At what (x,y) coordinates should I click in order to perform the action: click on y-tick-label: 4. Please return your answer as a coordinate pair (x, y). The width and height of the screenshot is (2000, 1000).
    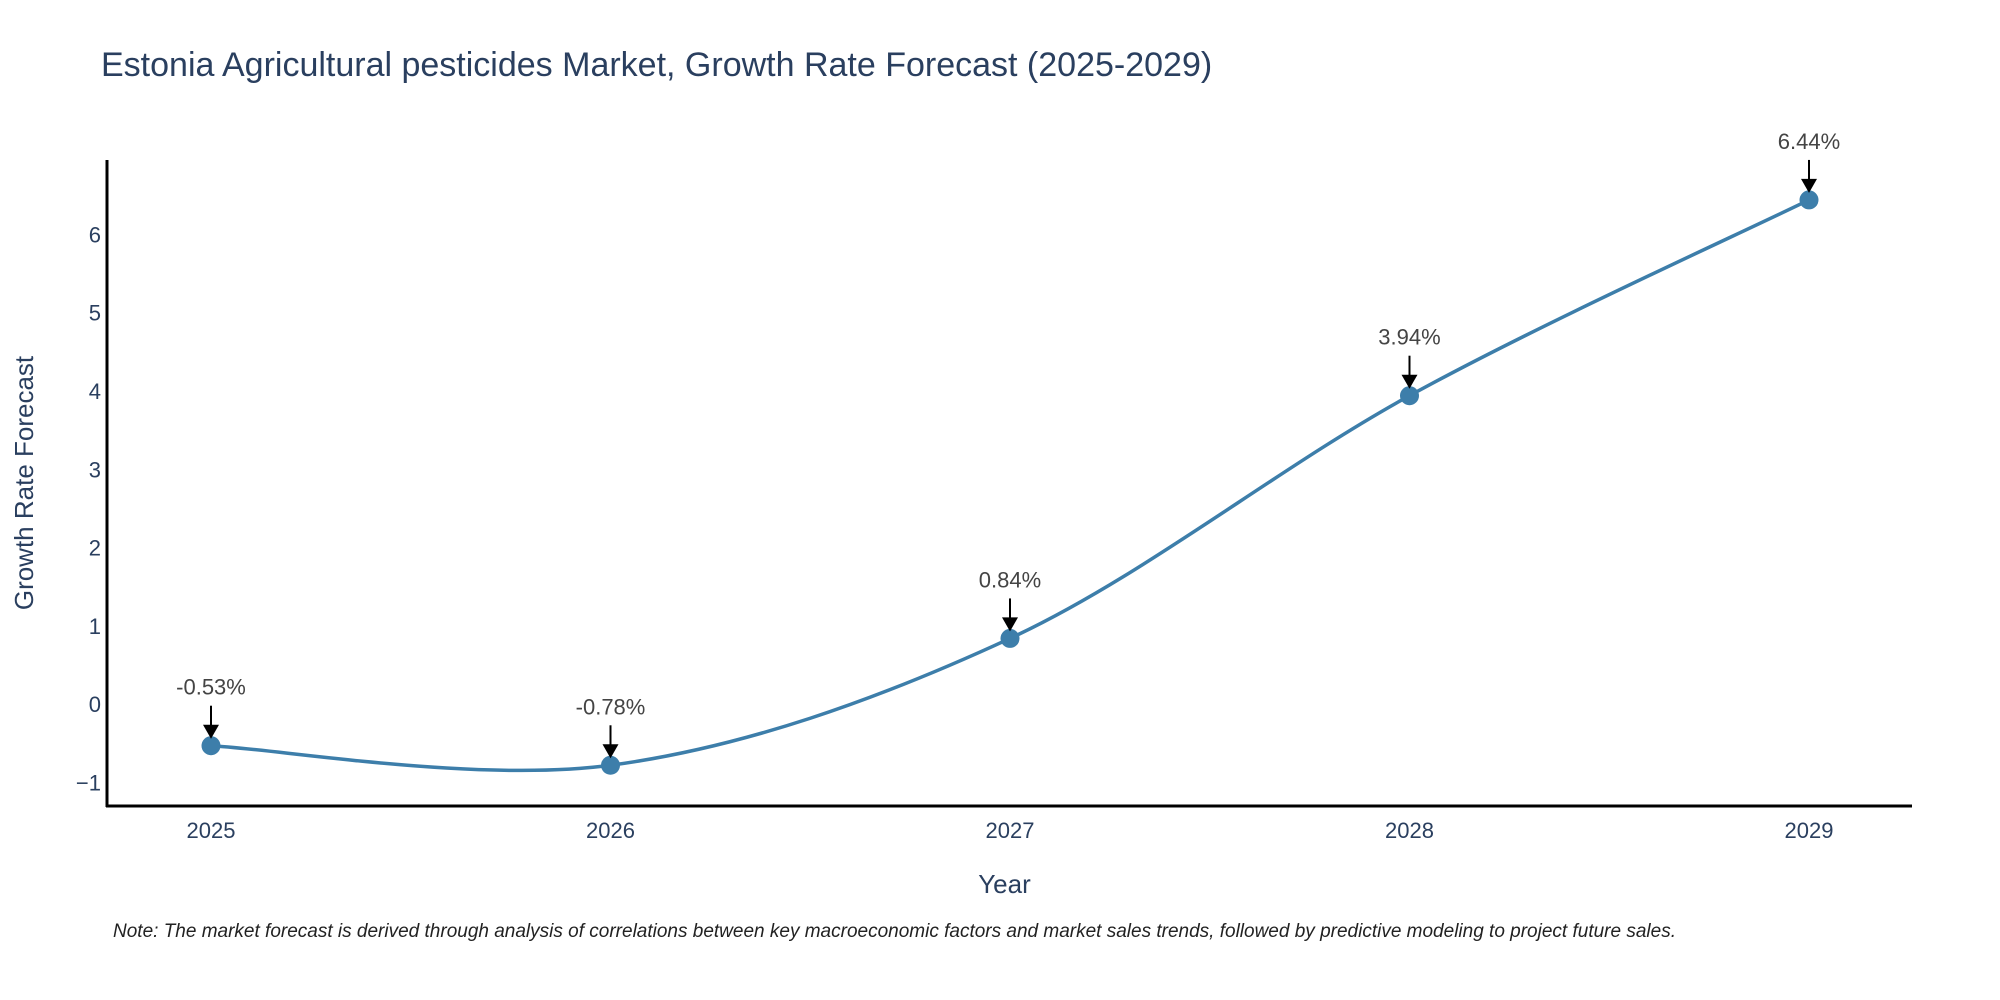
    Looking at the image, I should click on (95, 391).